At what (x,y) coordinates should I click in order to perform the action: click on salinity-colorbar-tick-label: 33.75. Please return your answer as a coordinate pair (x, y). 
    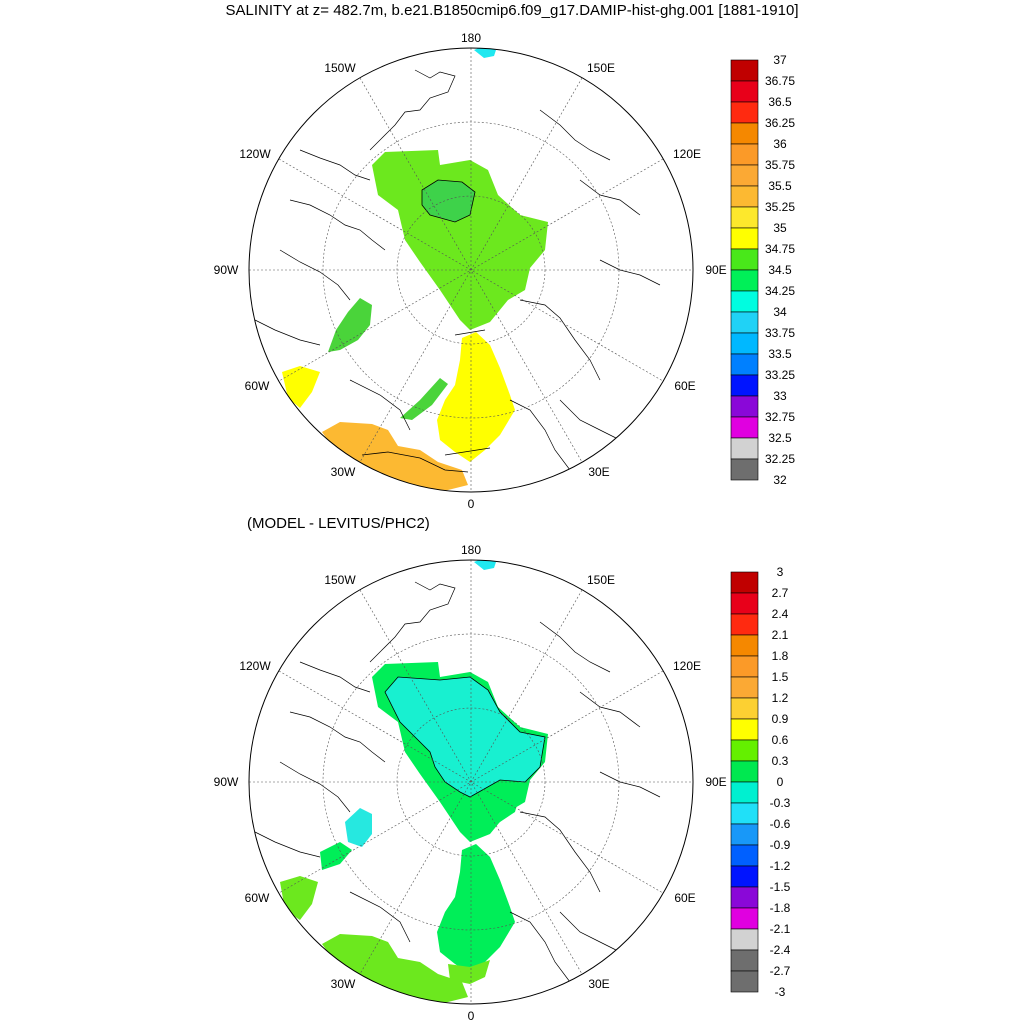
    Looking at the image, I should click on (780, 333).